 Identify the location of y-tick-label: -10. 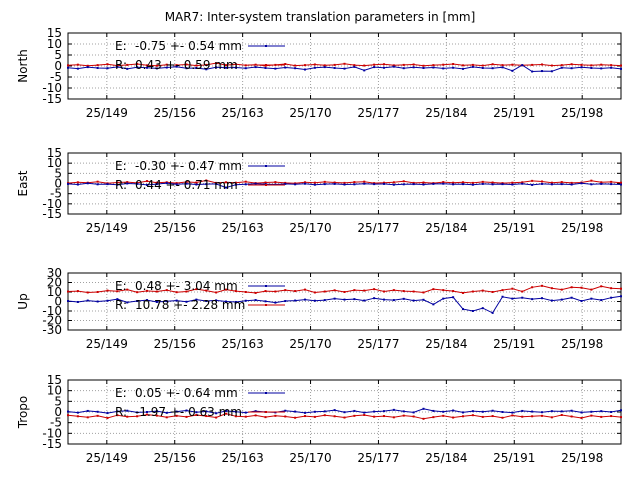
(52, 433).